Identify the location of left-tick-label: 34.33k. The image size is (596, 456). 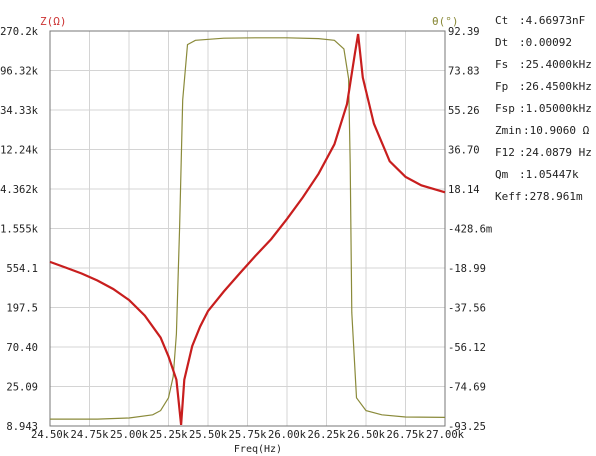
(19, 111).